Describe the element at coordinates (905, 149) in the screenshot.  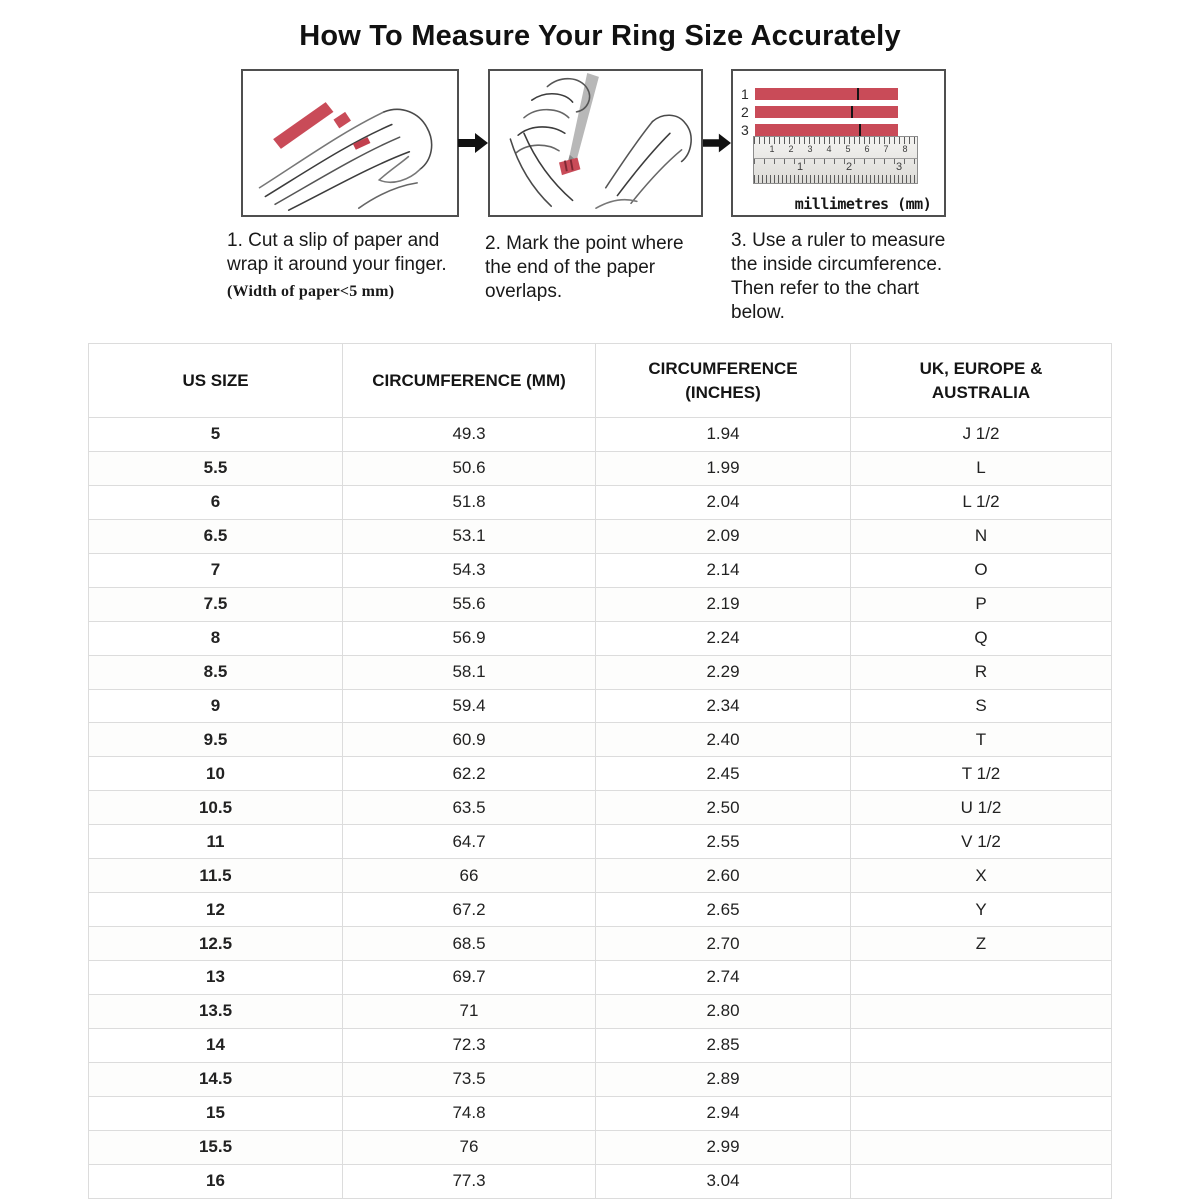
I see `ruler-cm-number: 8` at that location.